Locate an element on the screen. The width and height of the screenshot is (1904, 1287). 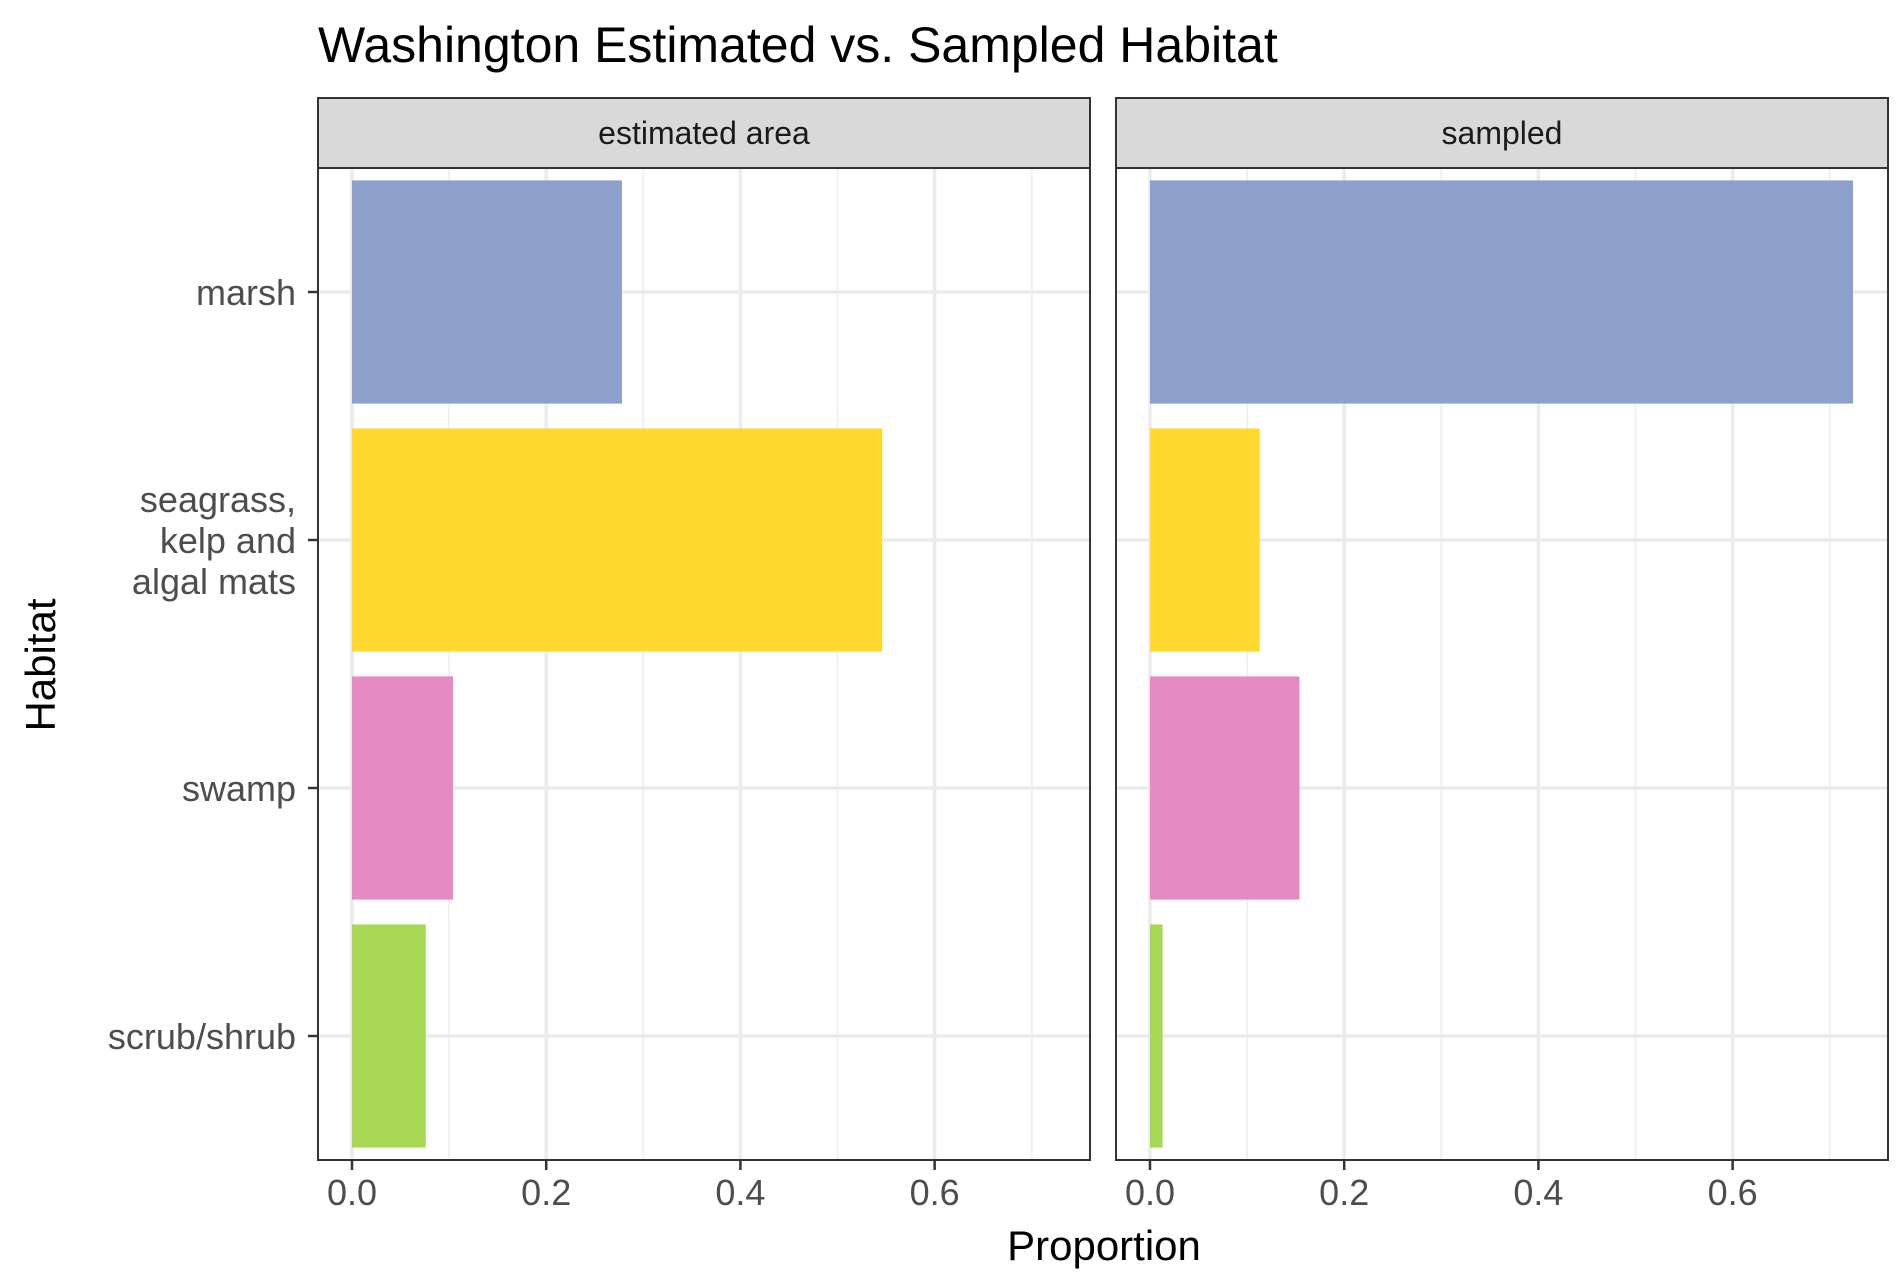
y-tick-label: swamp is located at coordinates (239, 788).